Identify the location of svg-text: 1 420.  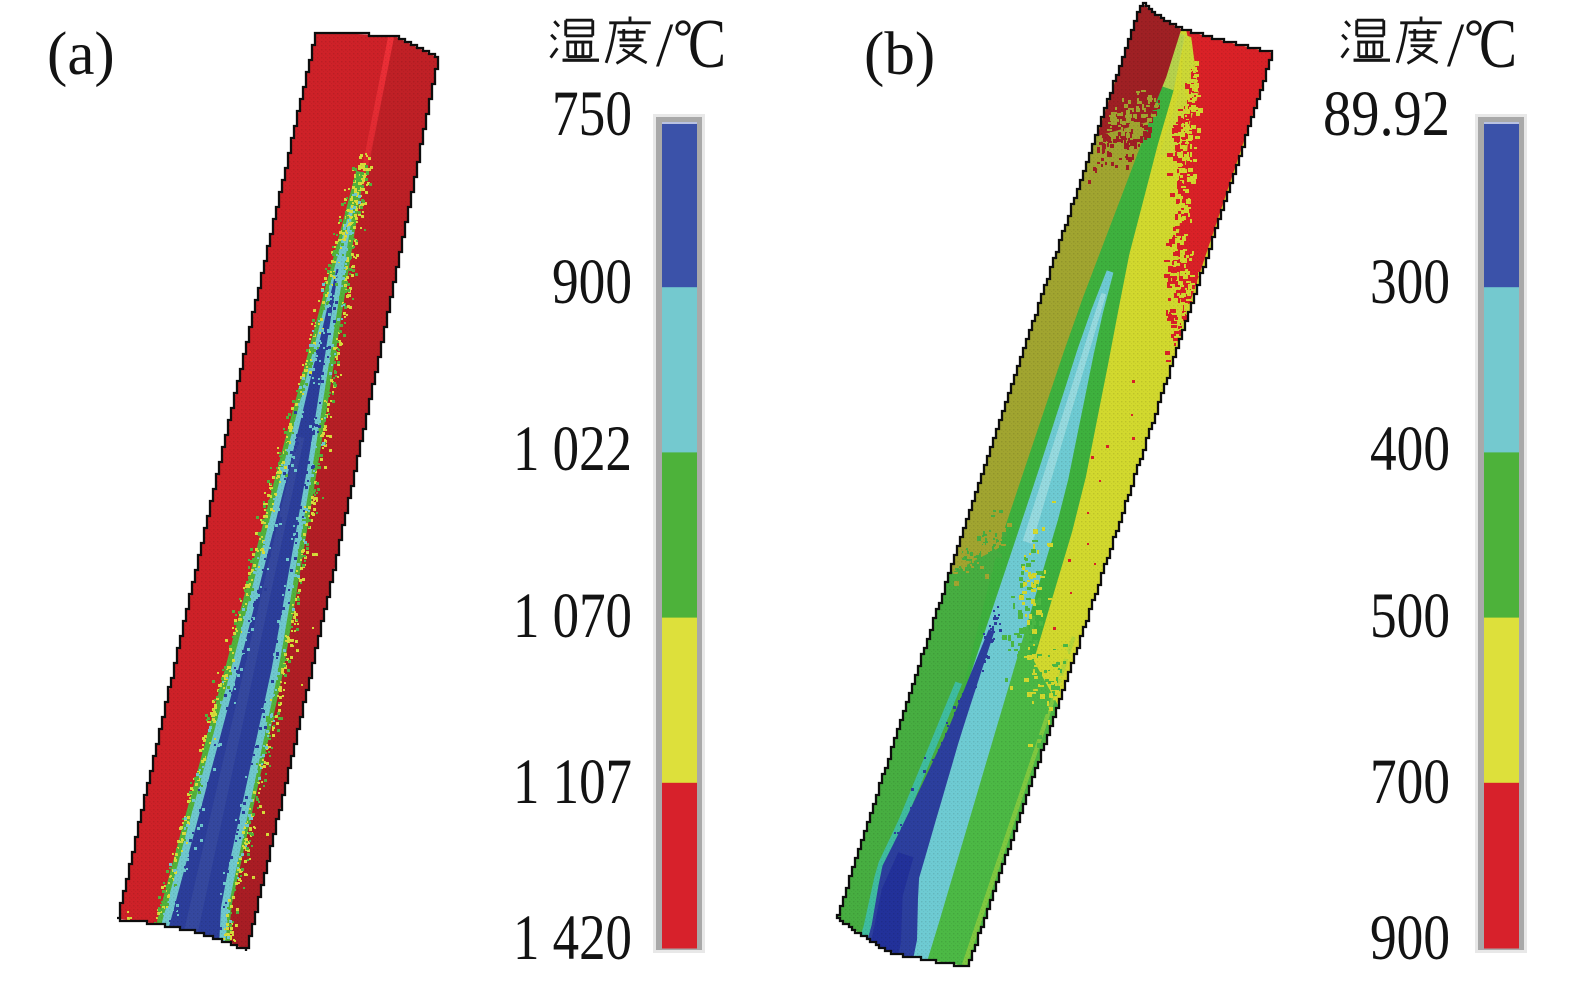
(572, 938).